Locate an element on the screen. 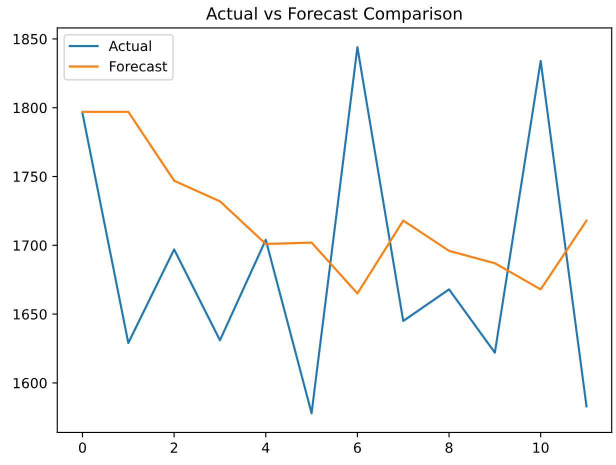  legend-label: Actual is located at coordinates (129, 46).